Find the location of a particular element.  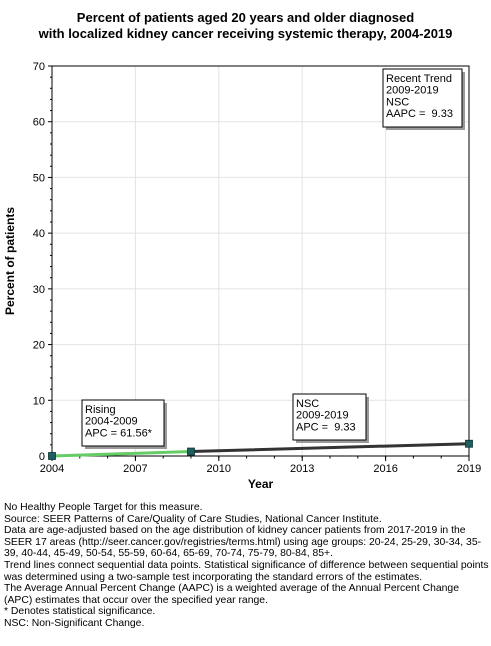

annotation-line: AAPC = 9.33 is located at coordinates (419, 114).